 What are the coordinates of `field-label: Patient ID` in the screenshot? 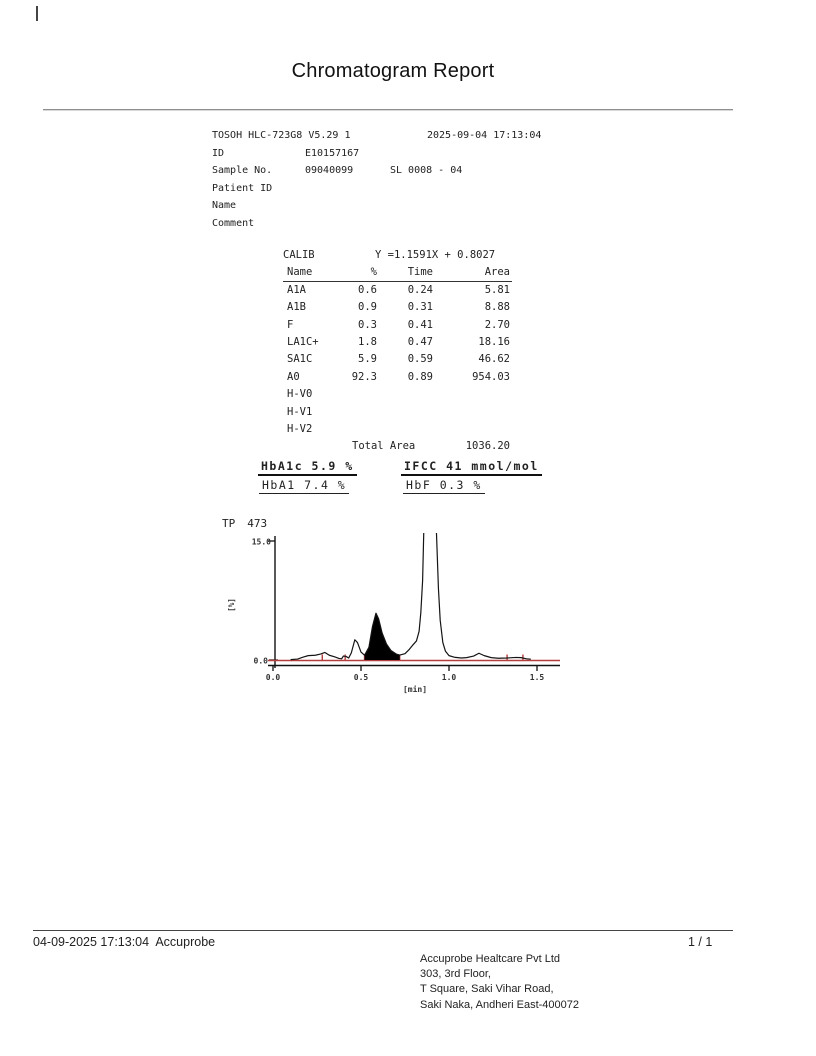 It's located at (242, 188).